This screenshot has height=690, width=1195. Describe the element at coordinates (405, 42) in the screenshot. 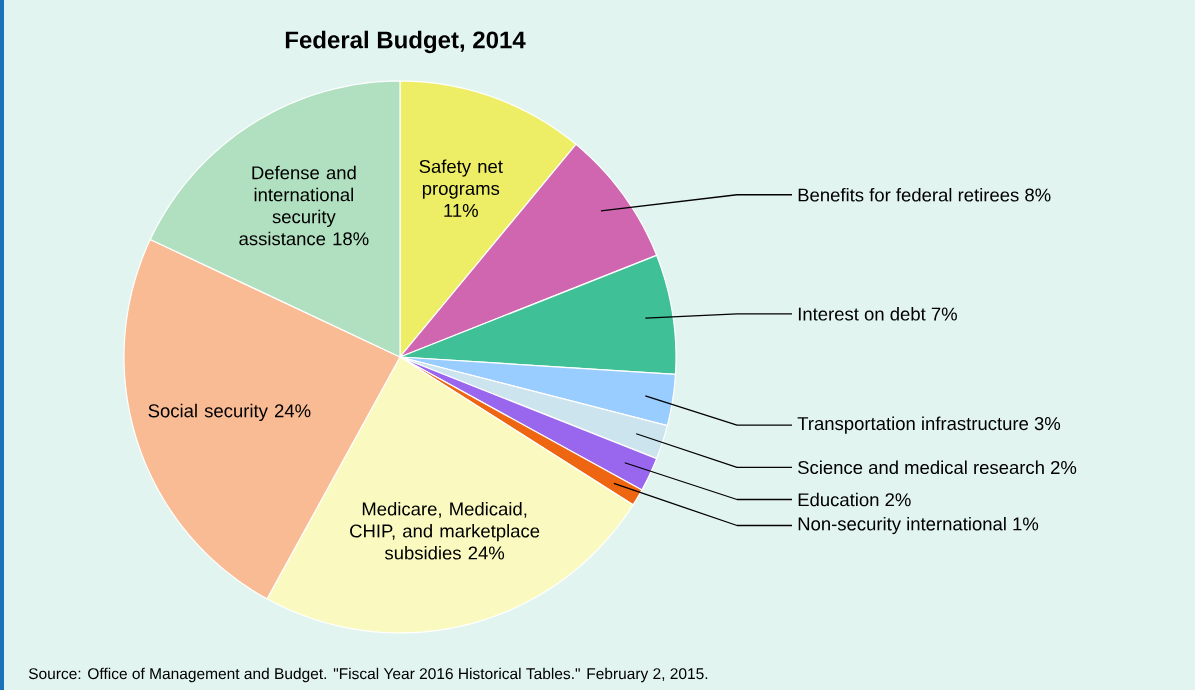

I see `chart-title: Federal Budget, 2014` at that location.